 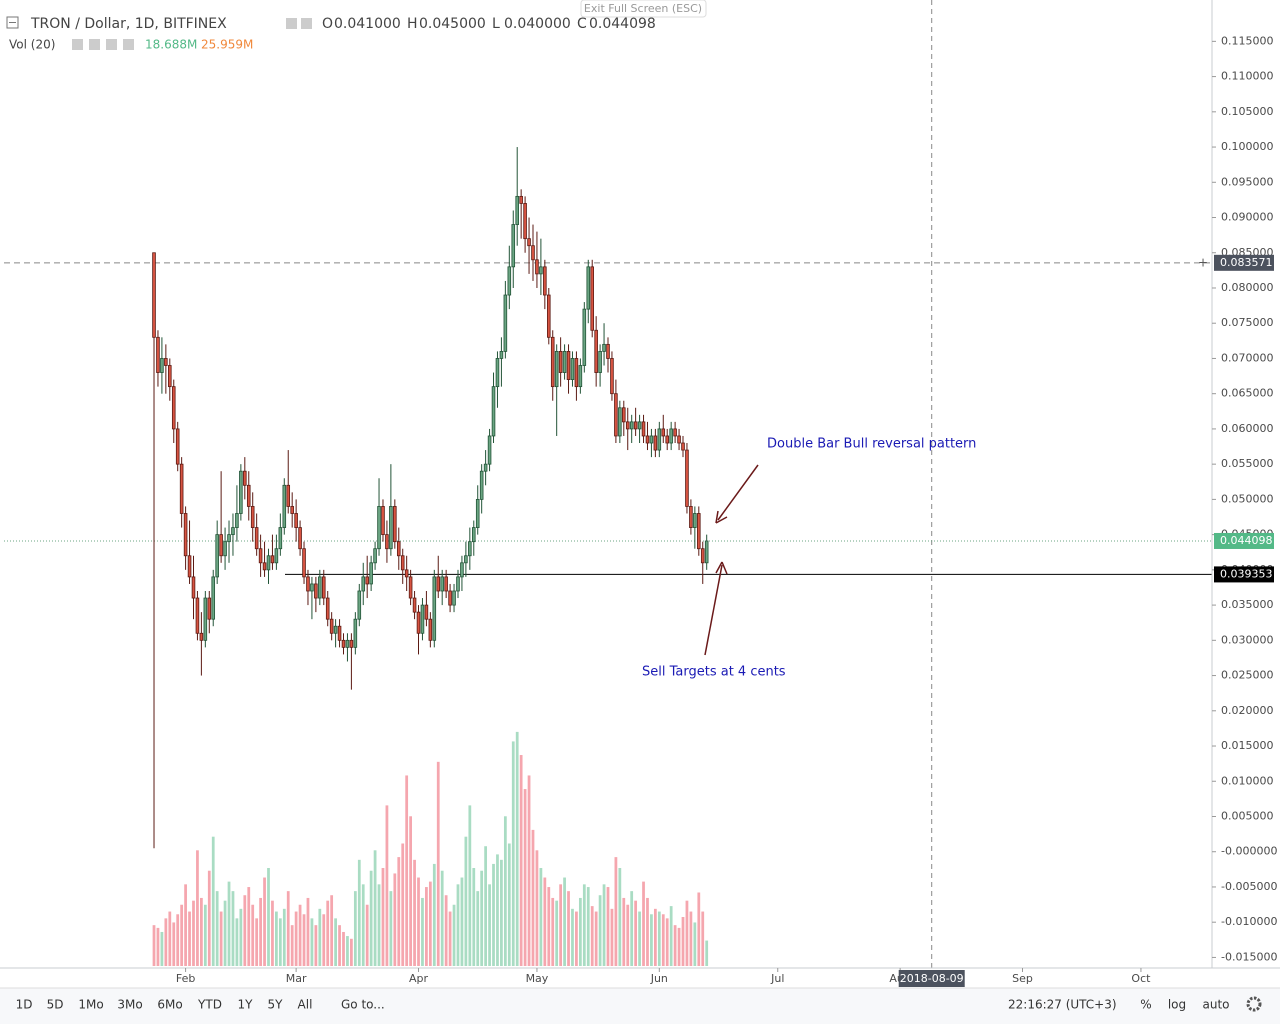 I want to click on range-button: 5Y, so click(x=276, y=1005).